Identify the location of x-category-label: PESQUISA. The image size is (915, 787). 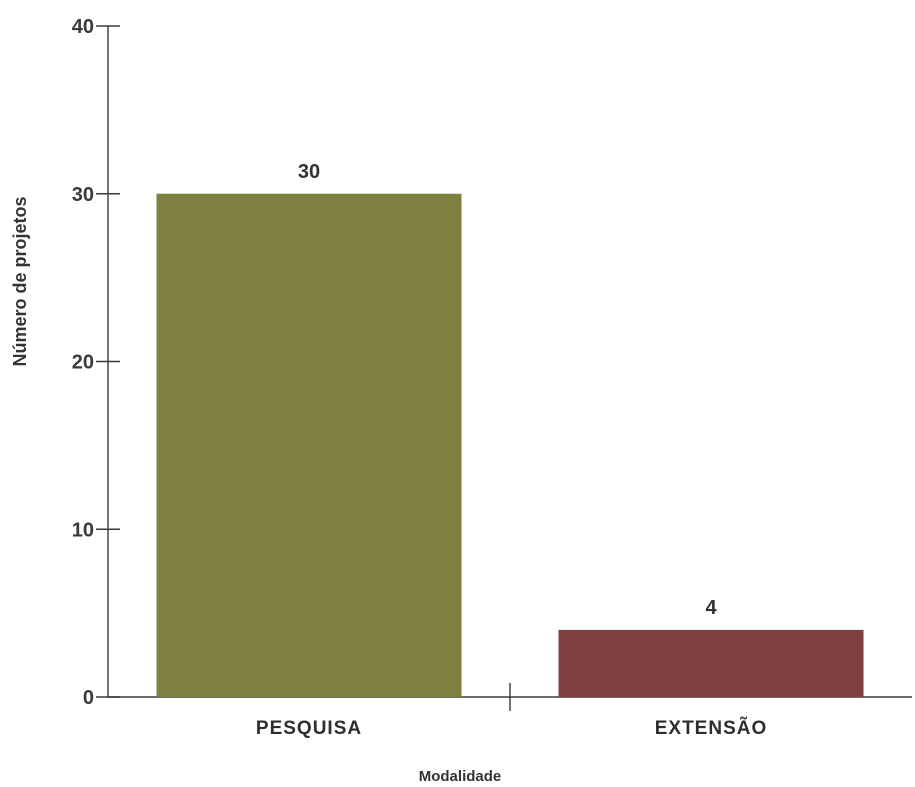
(309, 728).